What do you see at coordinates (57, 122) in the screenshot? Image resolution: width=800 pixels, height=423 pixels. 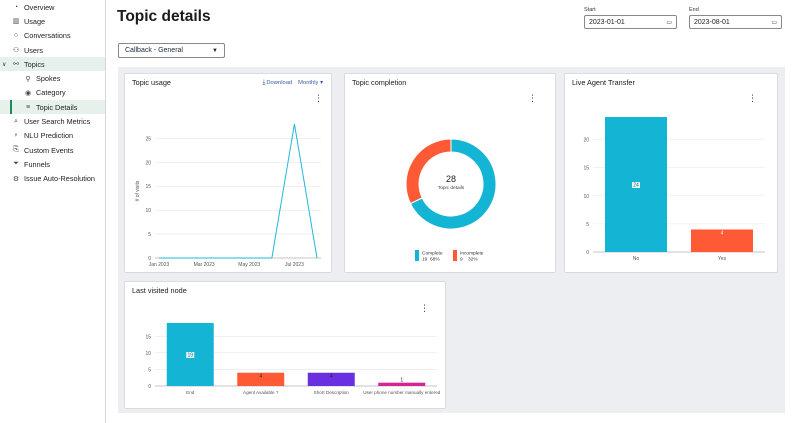 I see `sidebar-item-label: User Search Metrics` at bounding box center [57, 122].